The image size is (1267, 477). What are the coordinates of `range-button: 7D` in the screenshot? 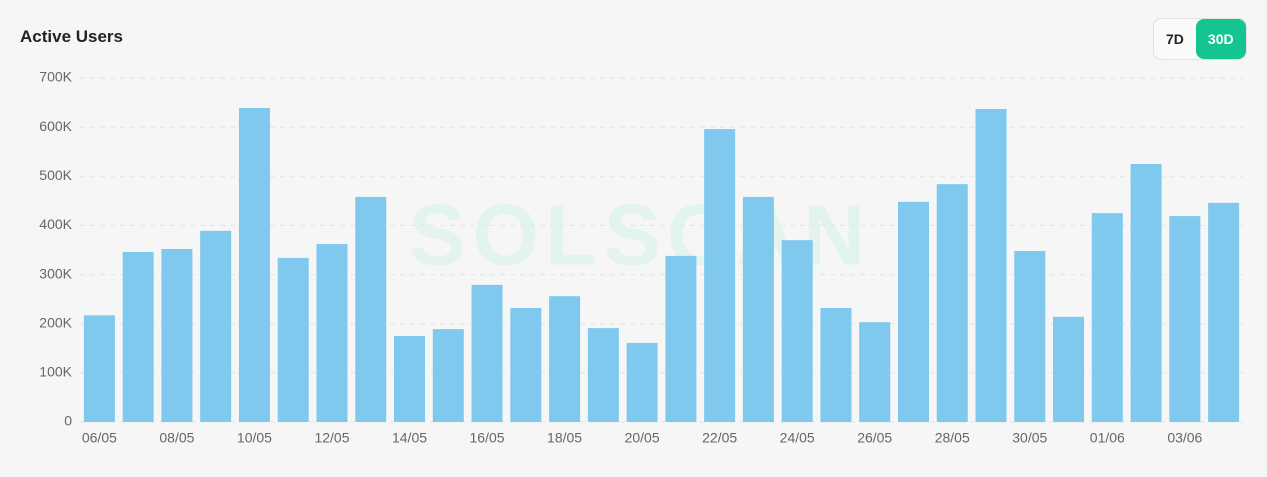 It's located at (1175, 39).